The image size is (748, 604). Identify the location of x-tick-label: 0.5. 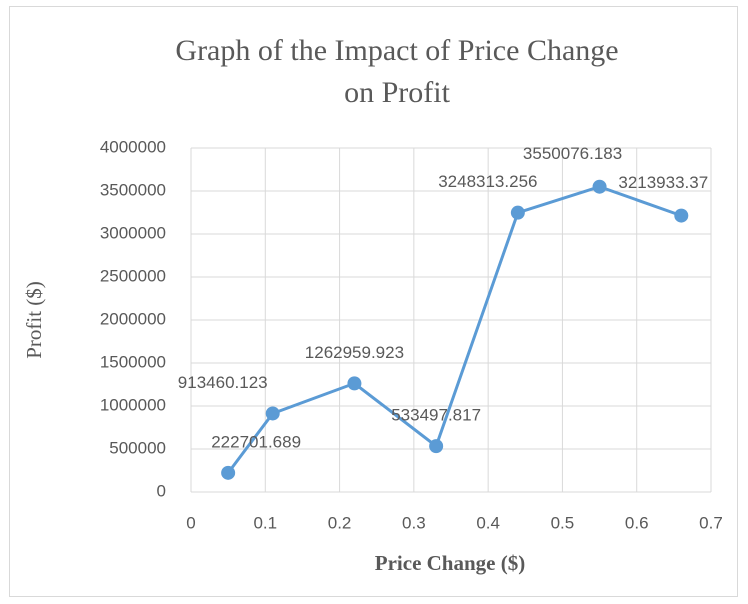
(563, 522).